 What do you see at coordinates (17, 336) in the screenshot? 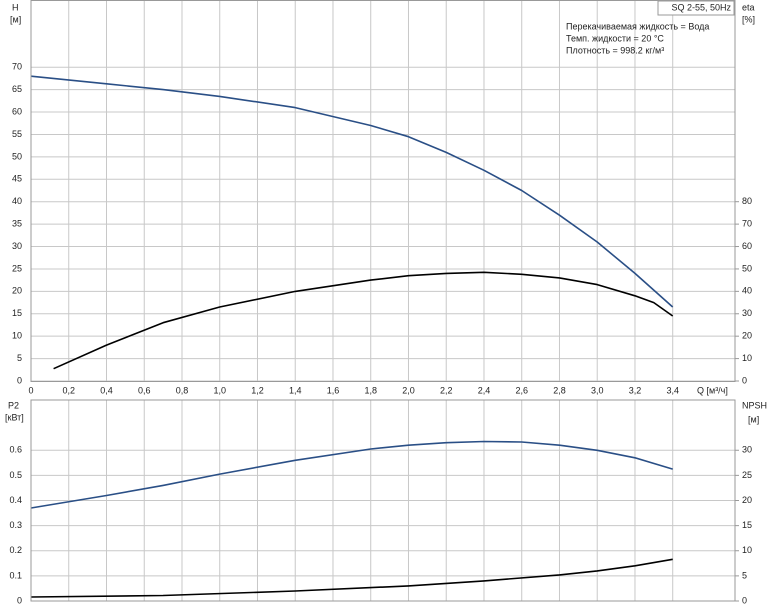
I see `y-tick-label: 10` at bounding box center [17, 336].